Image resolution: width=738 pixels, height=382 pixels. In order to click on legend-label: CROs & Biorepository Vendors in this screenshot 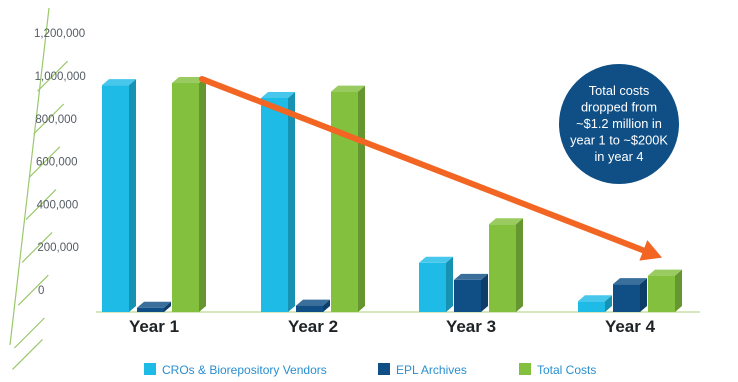, I will do `click(244, 370)`.